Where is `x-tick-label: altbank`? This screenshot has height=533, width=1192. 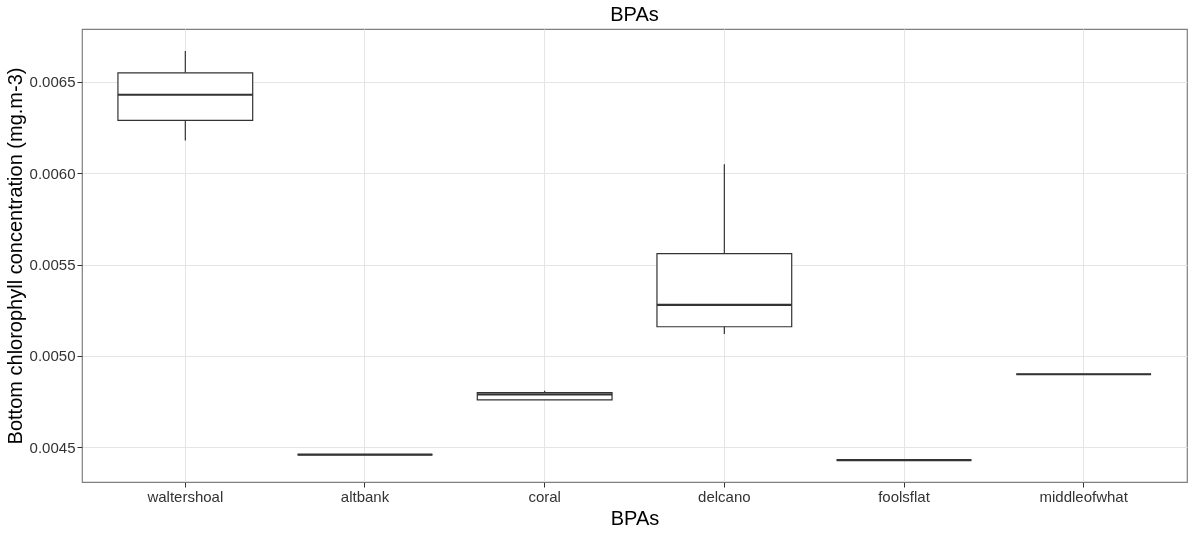 x-tick-label: altbank is located at coordinates (365, 496).